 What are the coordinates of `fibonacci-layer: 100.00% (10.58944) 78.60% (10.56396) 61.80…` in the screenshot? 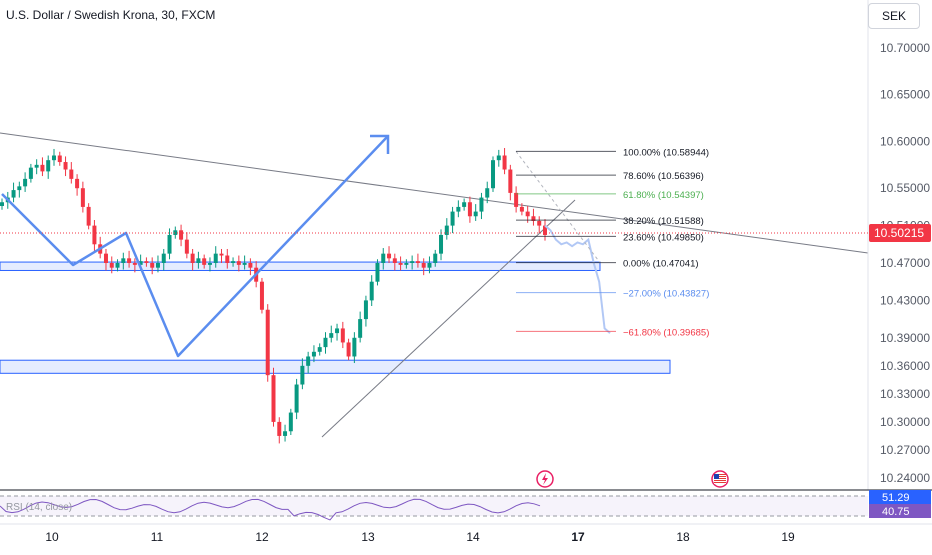 It's located at (612, 242).